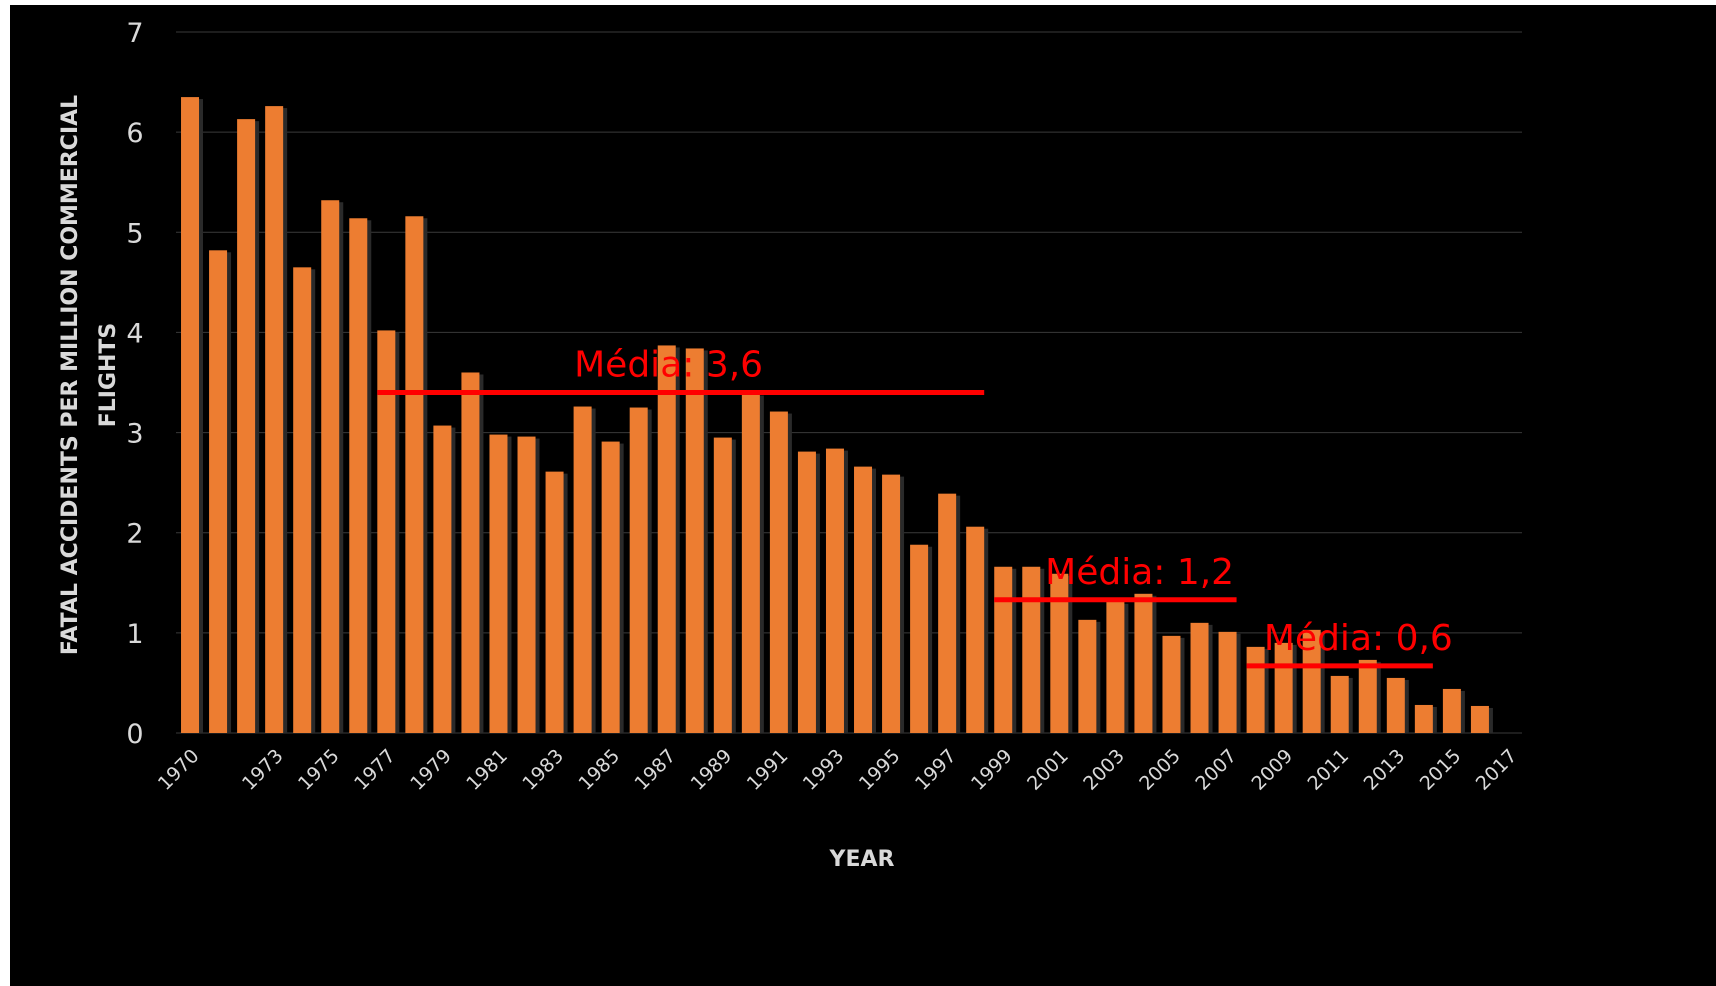 This screenshot has width=1716, height=986. What do you see at coordinates (1104, 770) in the screenshot?
I see `x-tick-label: 2003` at bounding box center [1104, 770].